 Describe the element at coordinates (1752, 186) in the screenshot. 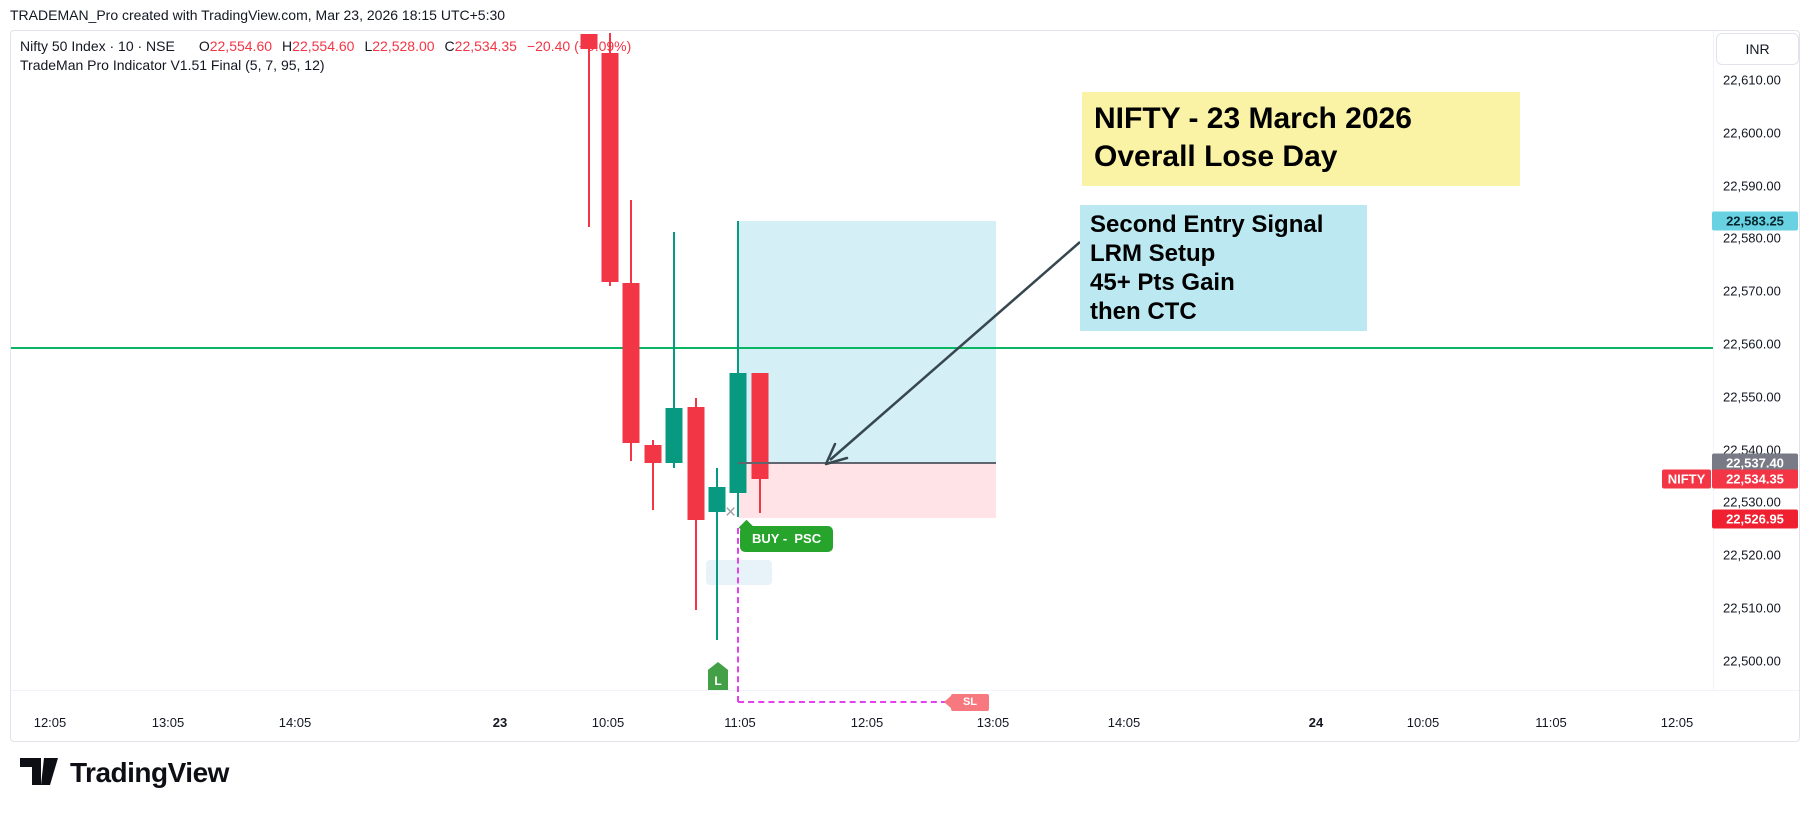

I see `price-tick-label: 22,590.00` at that location.